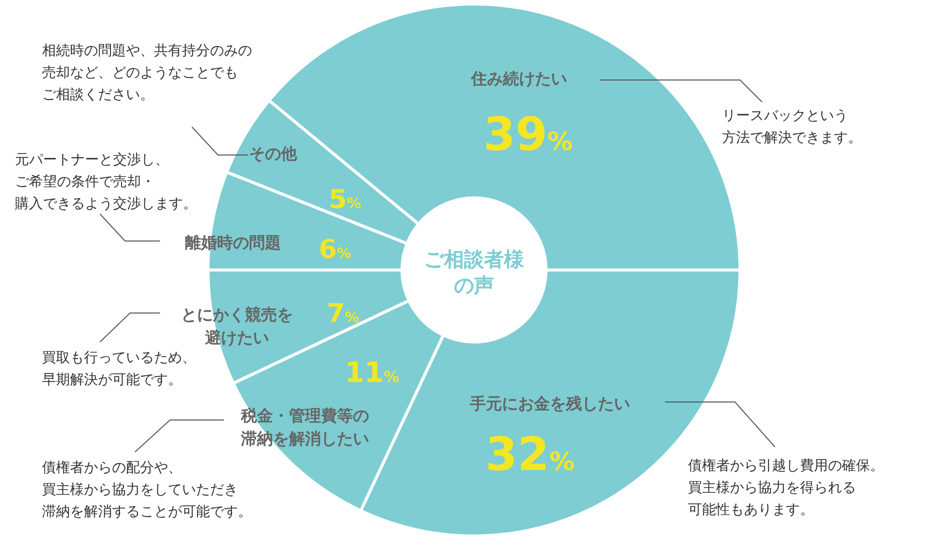 The width and height of the screenshot is (926, 552). What do you see at coordinates (106, 182) in the screenshot?
I see `text: 元パートナーと交渉し、ご希望の条件で売却・購入できるよう交渉します。` at bounding box center [106, 182].